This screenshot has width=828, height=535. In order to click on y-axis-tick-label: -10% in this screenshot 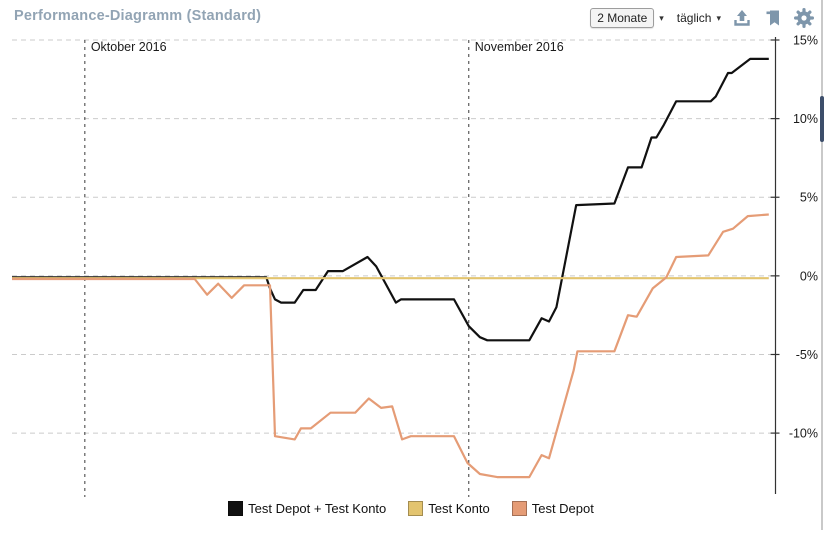, I will do `click(803, 434)`.